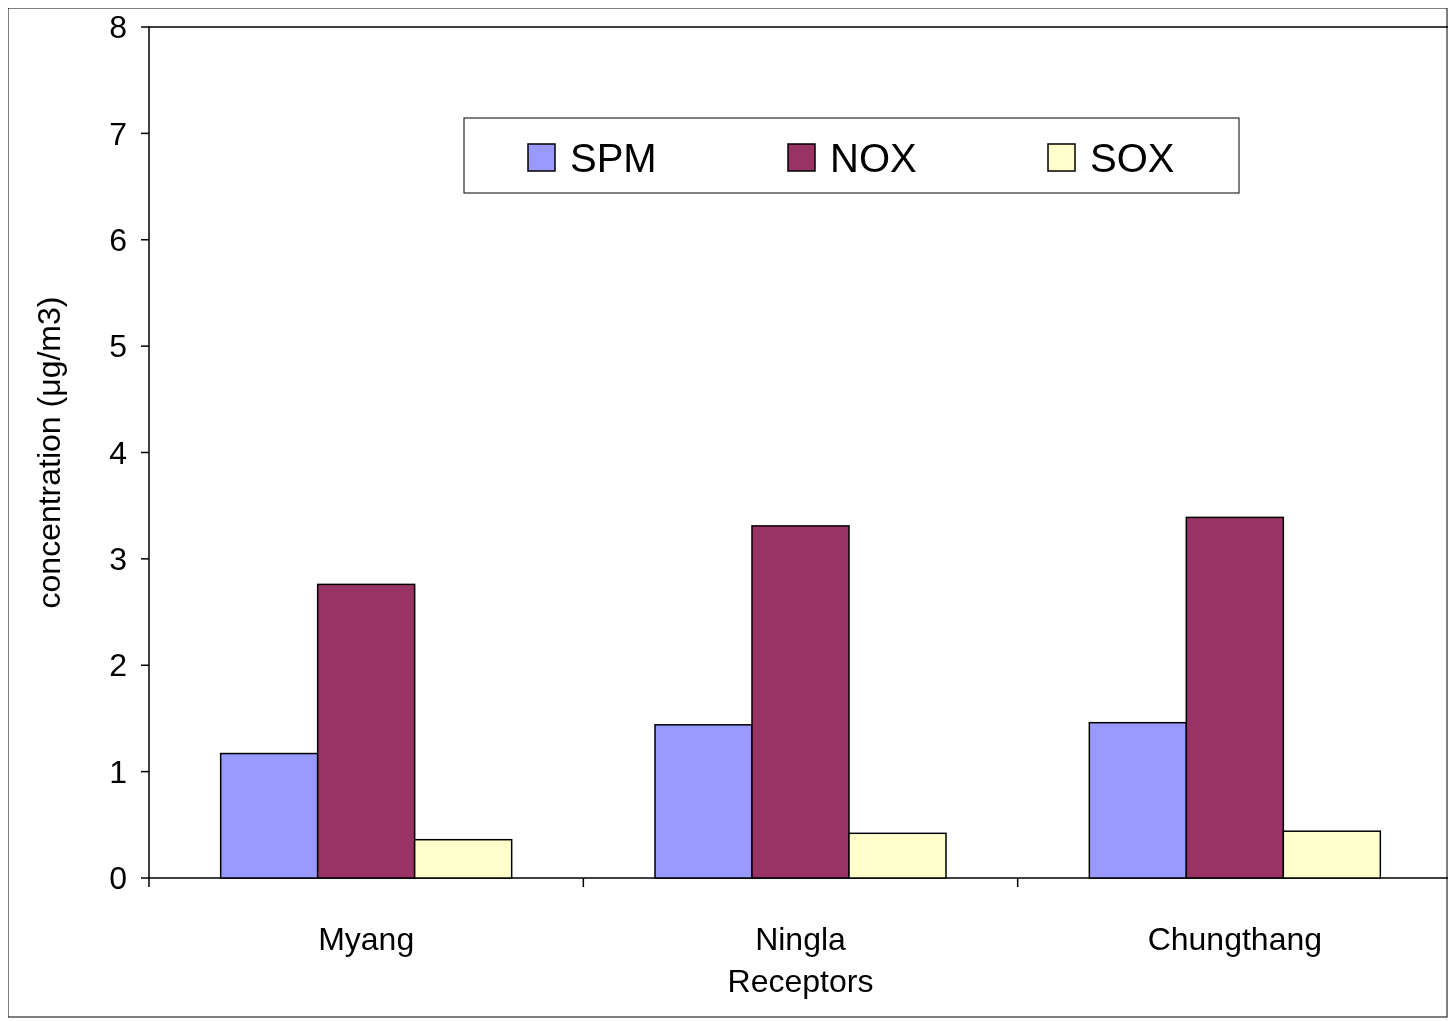 This screenshot has height=1021, width=1454. Describe the element at coordinates (1235, 939) in the screenshot. I see `x-tick-label: Chungthang` at that location.